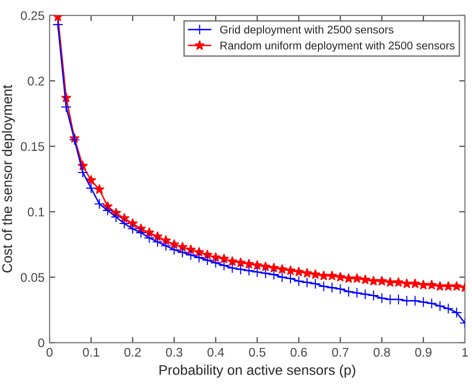 The width and height of the screenshot is (472, 385). I want to click on y-tick-label: 0.1, so click(36, 212).